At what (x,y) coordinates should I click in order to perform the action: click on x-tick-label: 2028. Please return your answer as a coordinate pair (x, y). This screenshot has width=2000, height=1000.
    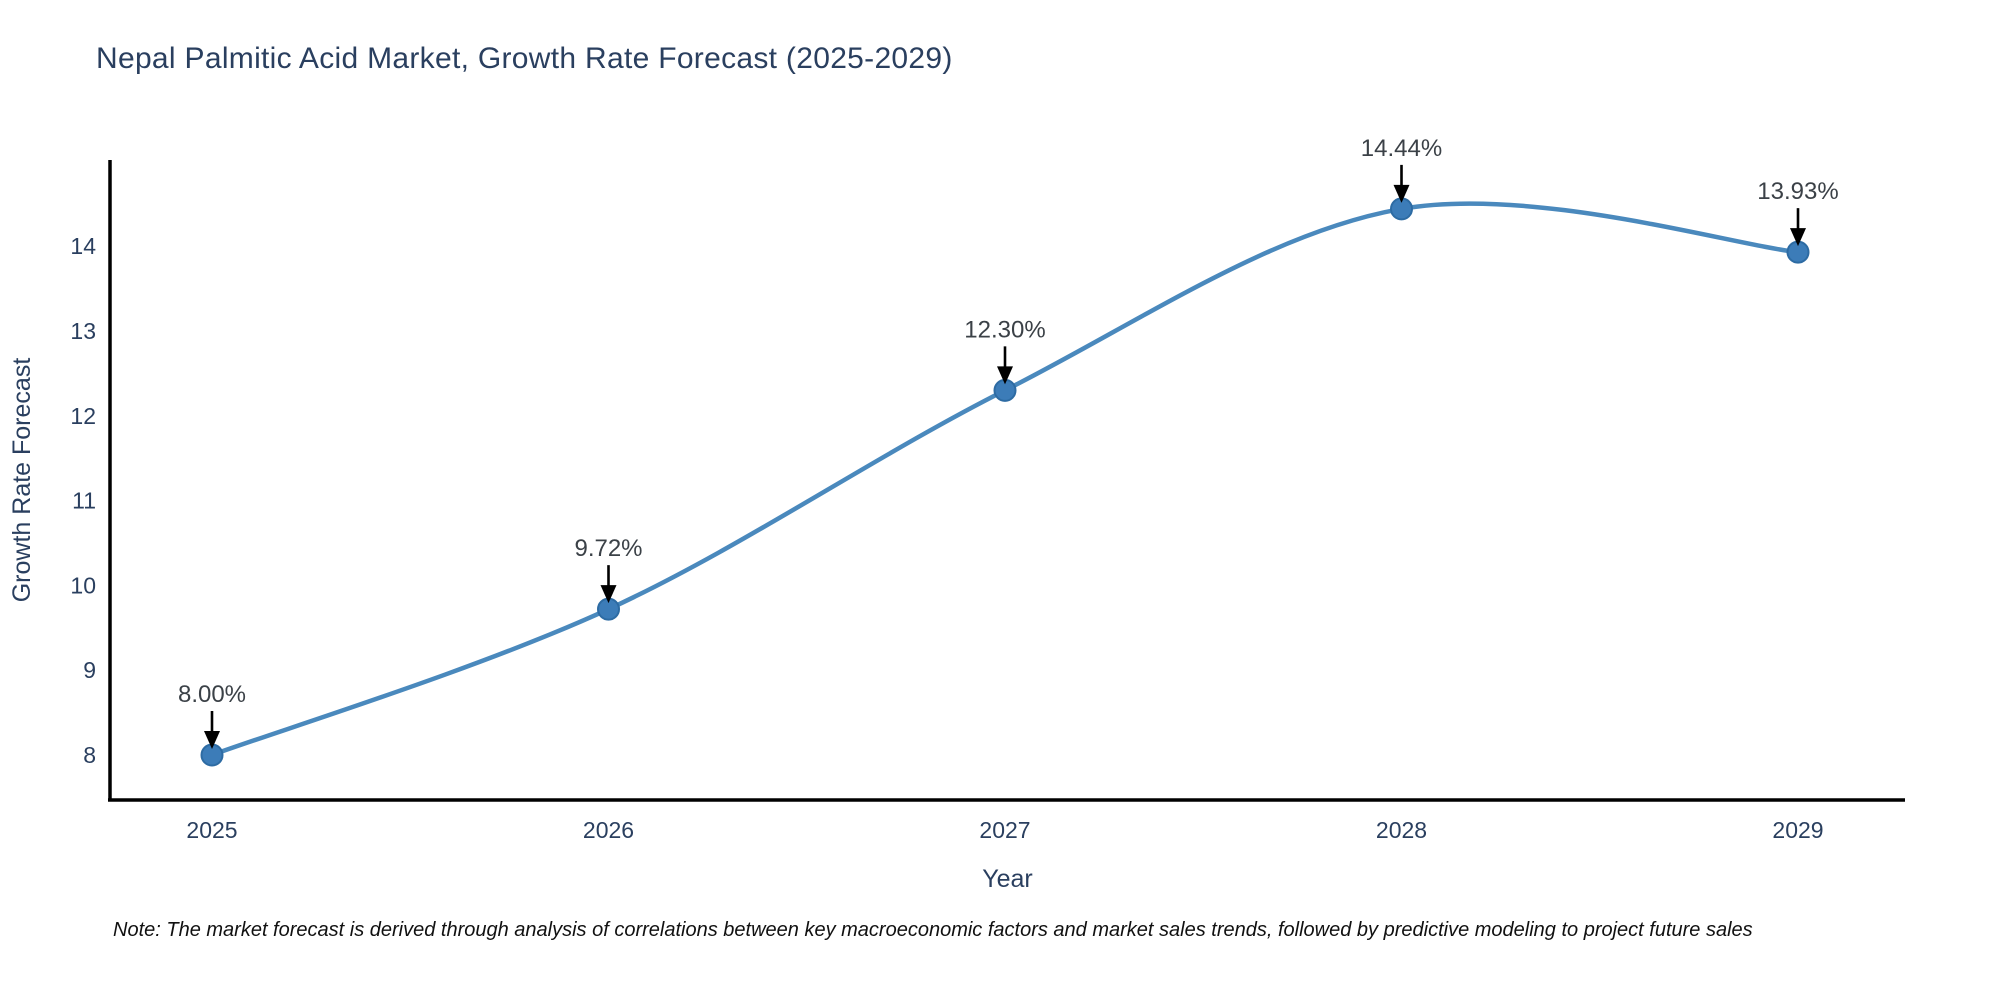
    Looking at the image, I should click on (1401, 830).